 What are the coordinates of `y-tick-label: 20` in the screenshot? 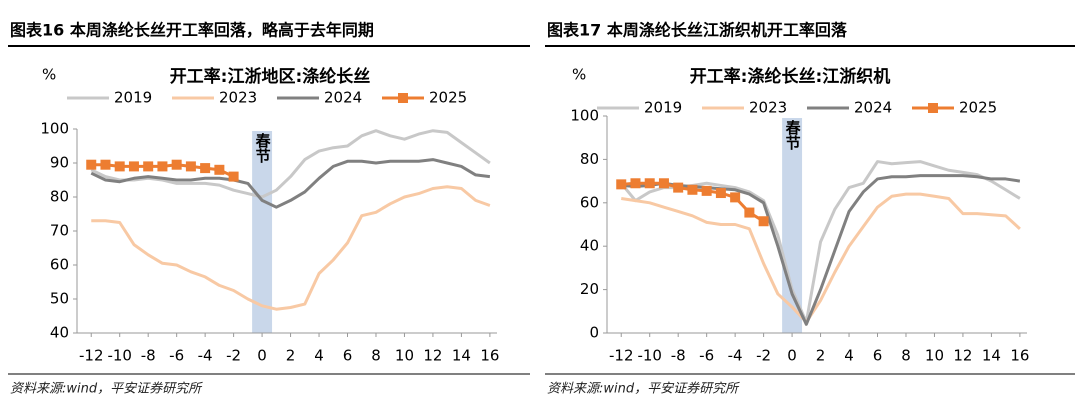 It's located at (589, 289).